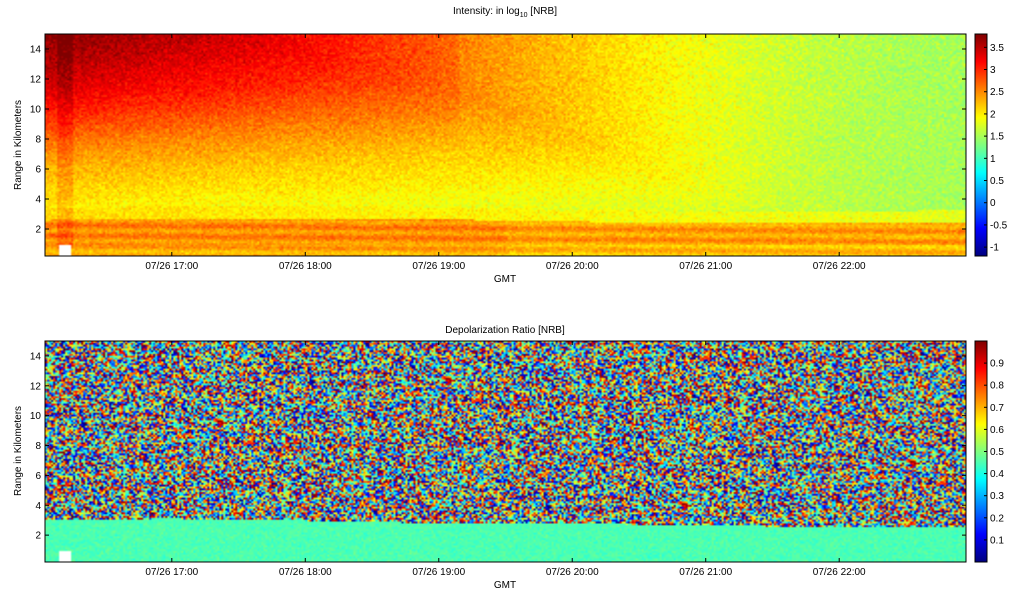  I want to click on intensity-title: Intensity: in log10 [NRB], so click(505, 12).